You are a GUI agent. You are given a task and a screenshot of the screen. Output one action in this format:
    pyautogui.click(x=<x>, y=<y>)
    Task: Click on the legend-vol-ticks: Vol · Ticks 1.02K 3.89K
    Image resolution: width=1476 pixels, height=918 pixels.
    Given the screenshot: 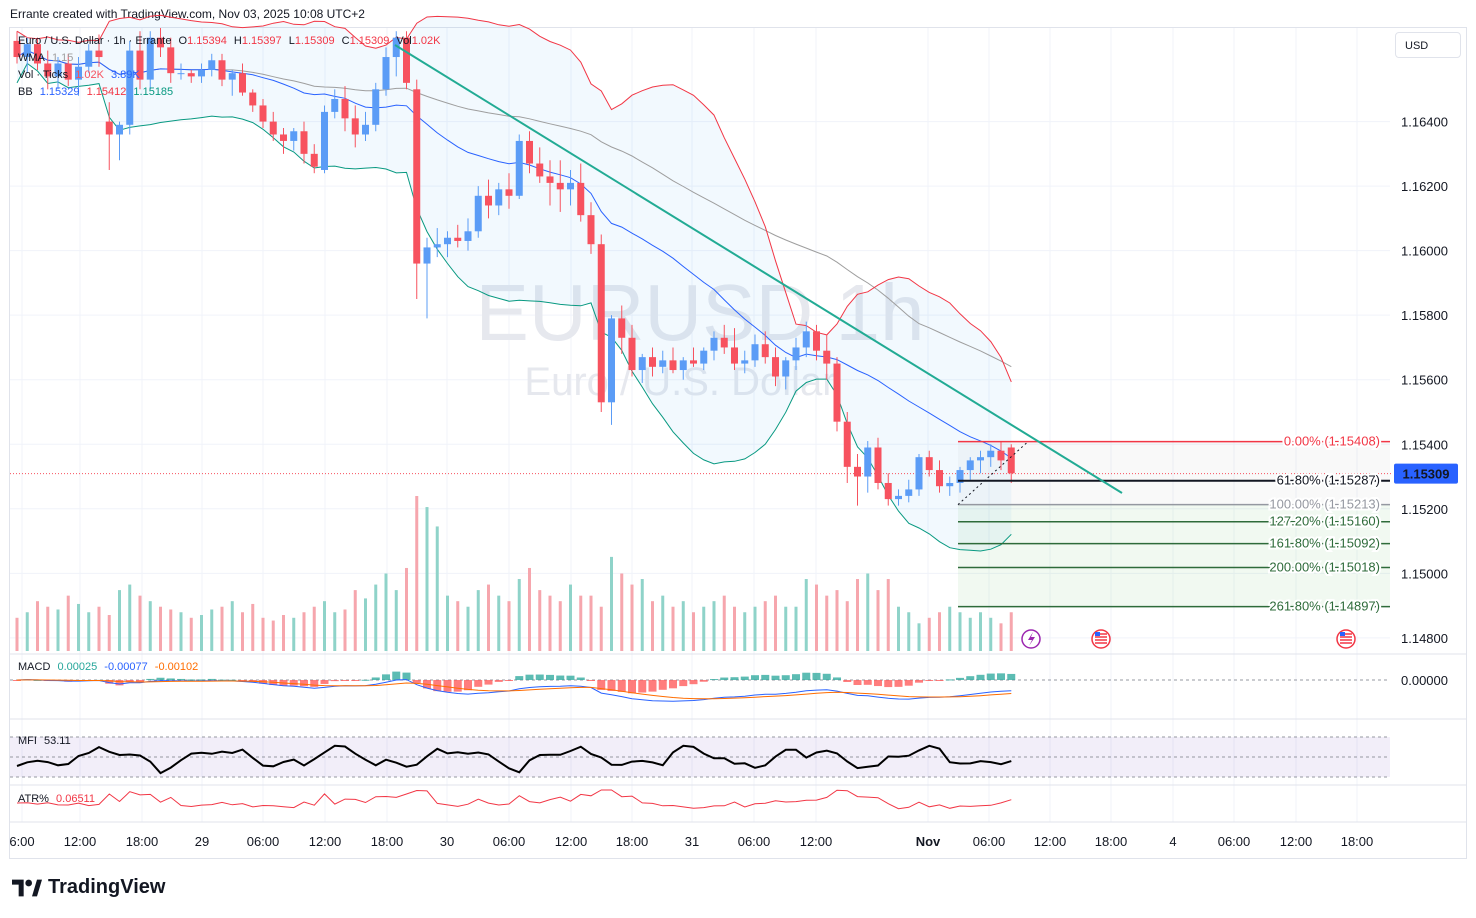 What is the action you would take?
    pyautogui.click(x=81, y=75)
    